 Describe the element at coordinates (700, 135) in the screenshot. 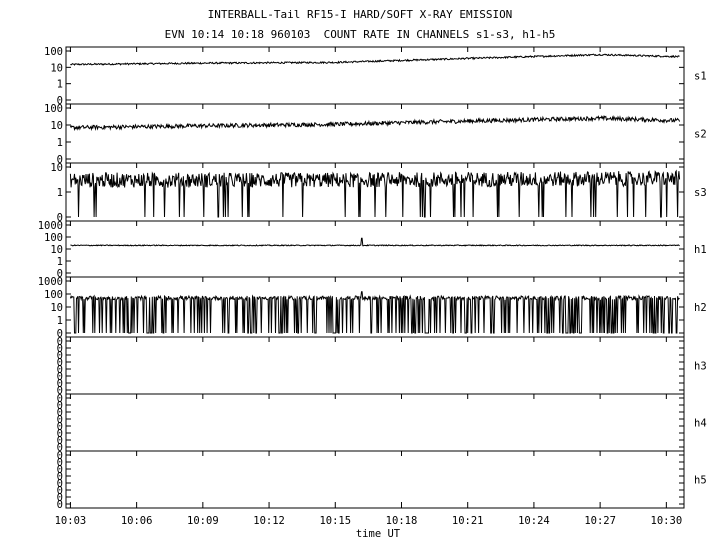

I see `panel-label-s2: s2` at that location.